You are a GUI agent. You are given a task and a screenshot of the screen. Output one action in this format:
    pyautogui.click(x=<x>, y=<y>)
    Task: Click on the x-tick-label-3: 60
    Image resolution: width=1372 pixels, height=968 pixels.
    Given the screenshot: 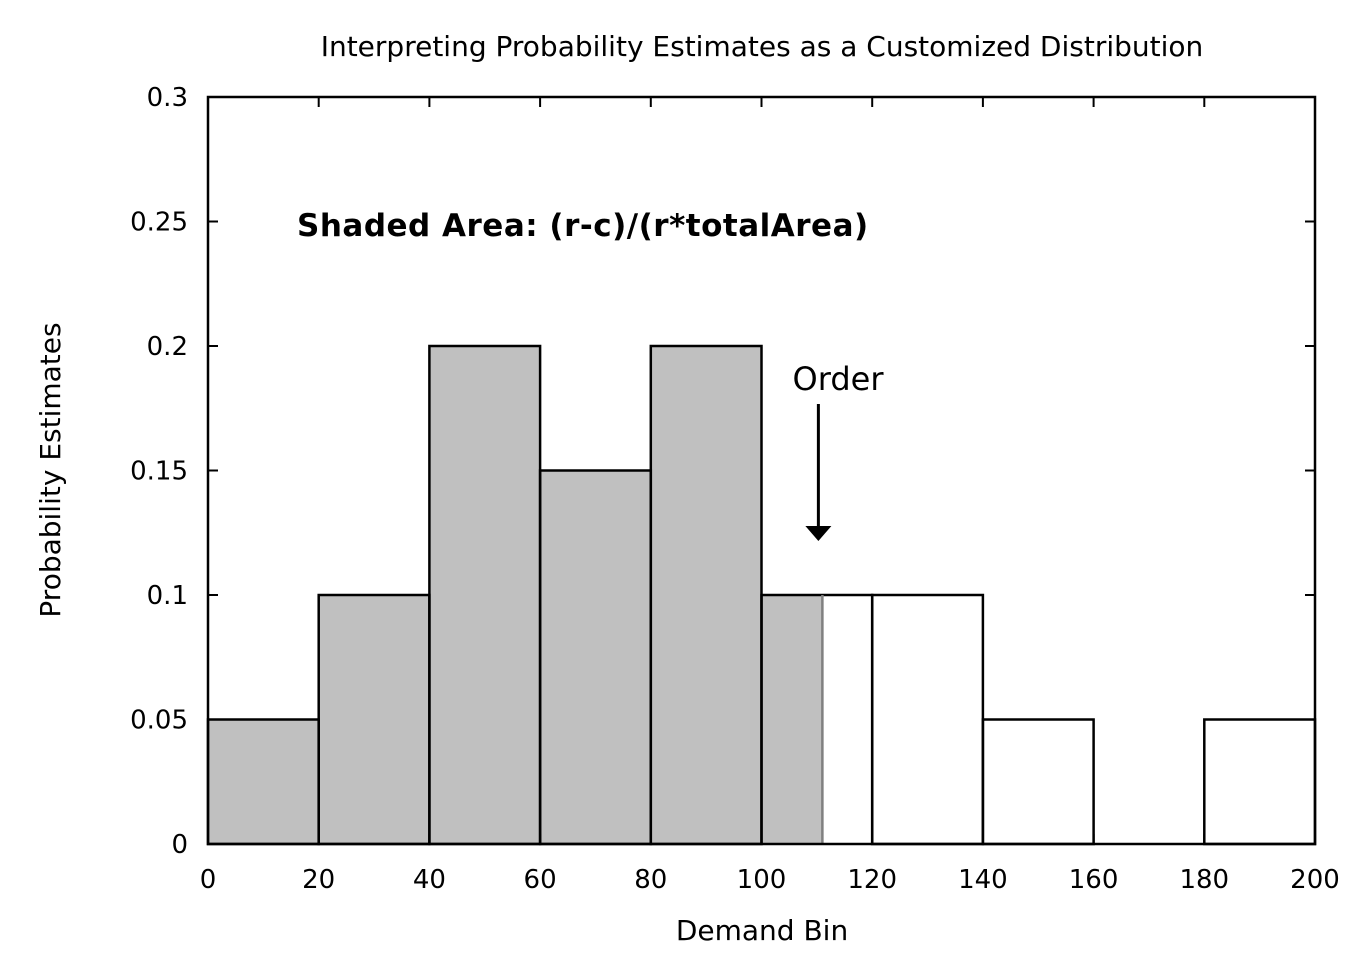 What is the action you would take?
    pyautogui.click(x=540, y=880)
    